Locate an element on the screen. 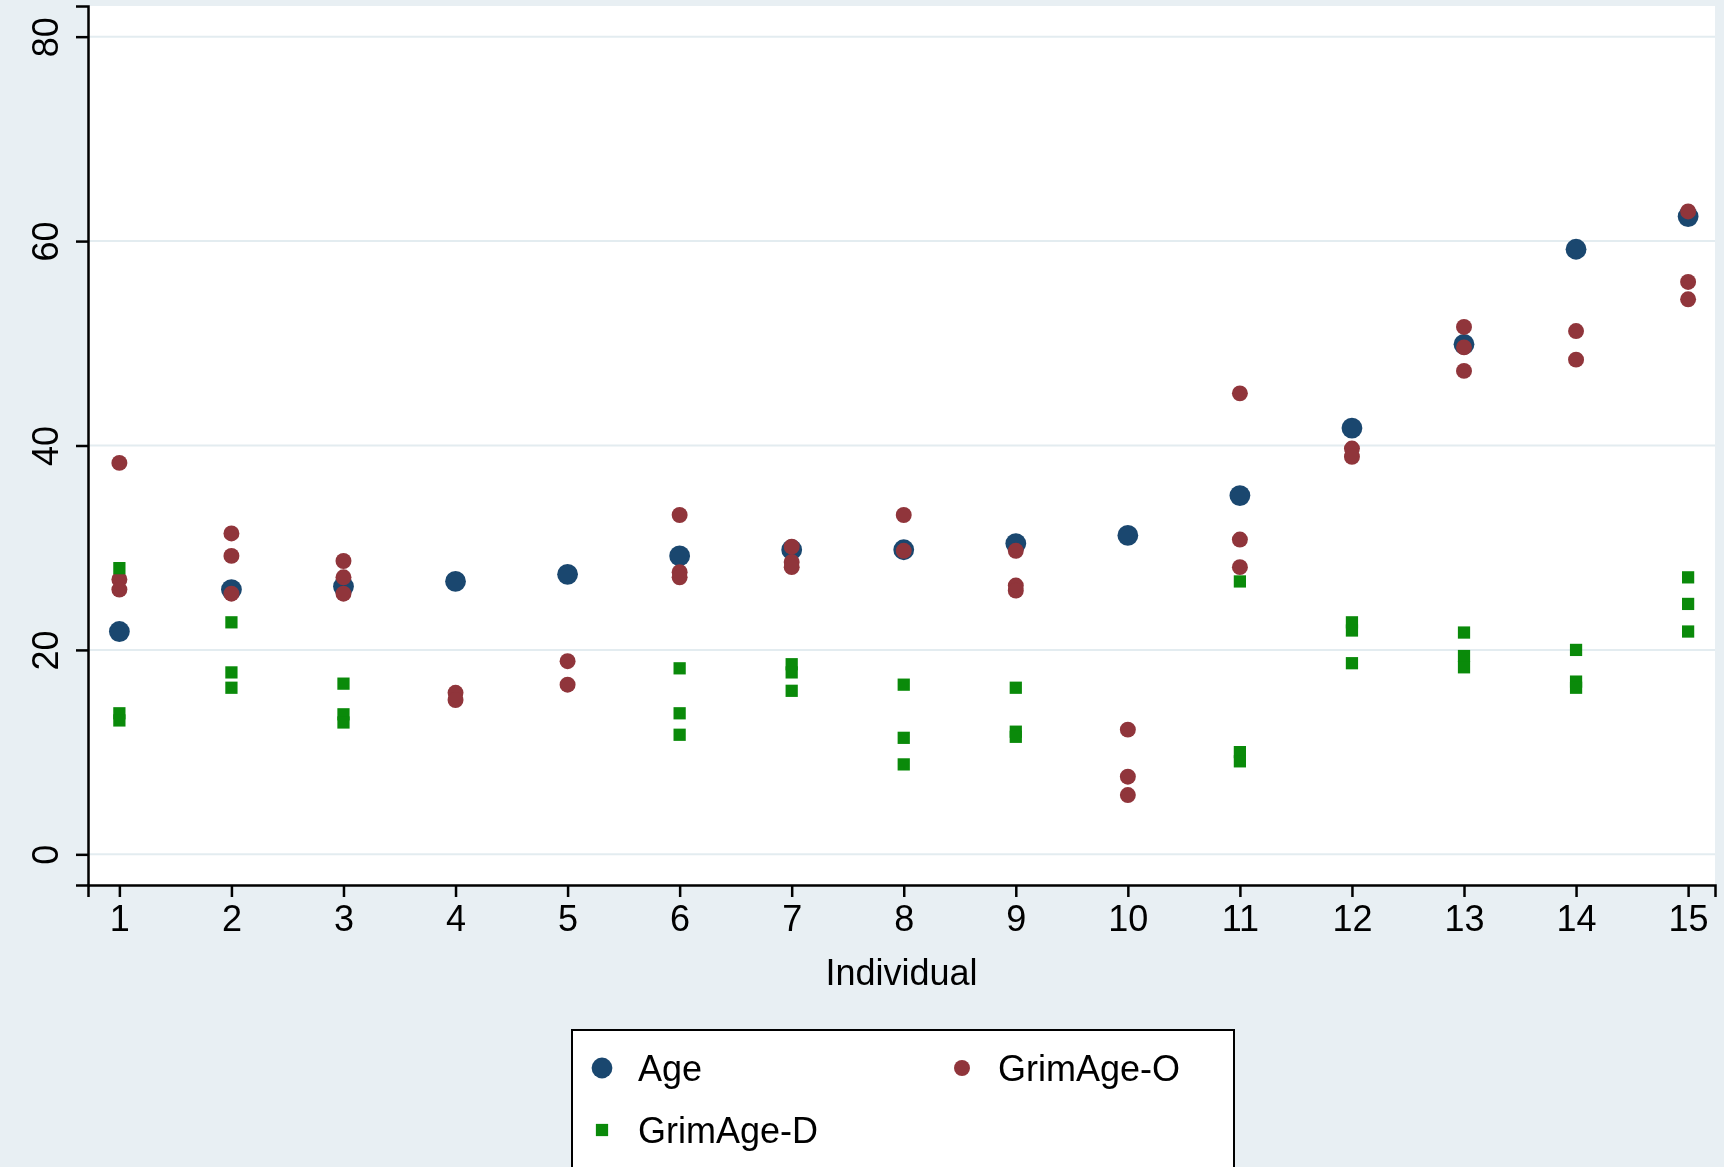 This screenshot has width=1724, height=1167. y-tick-label: 20 is located at coordinates (45, 650).